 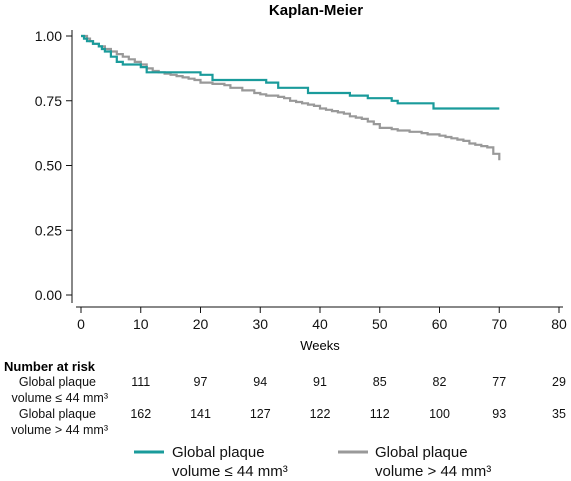 I want to click on legend-label-low-volume-line2: volume ≤ 44 mm³, so click(x=230, y=471).